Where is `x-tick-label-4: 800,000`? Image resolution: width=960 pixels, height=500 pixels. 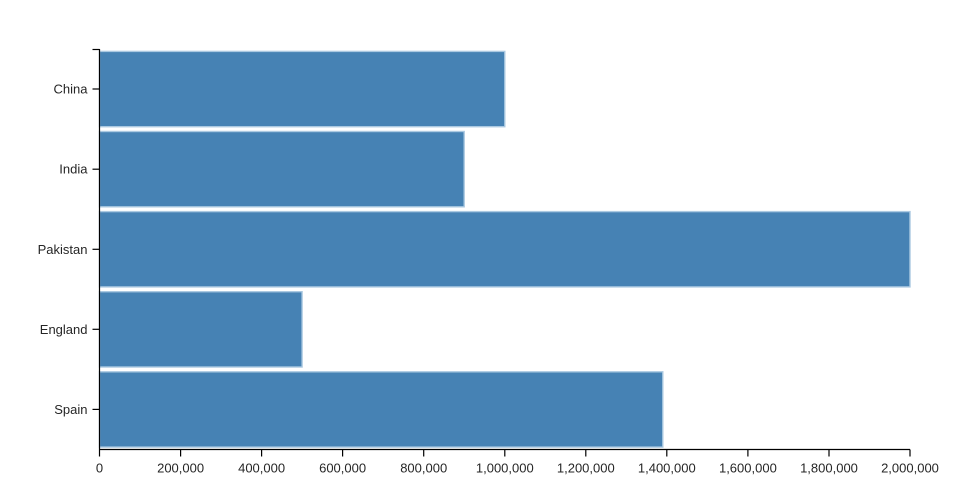
x-tick-label-4: 800,000 is located at coordinates (423, 468).